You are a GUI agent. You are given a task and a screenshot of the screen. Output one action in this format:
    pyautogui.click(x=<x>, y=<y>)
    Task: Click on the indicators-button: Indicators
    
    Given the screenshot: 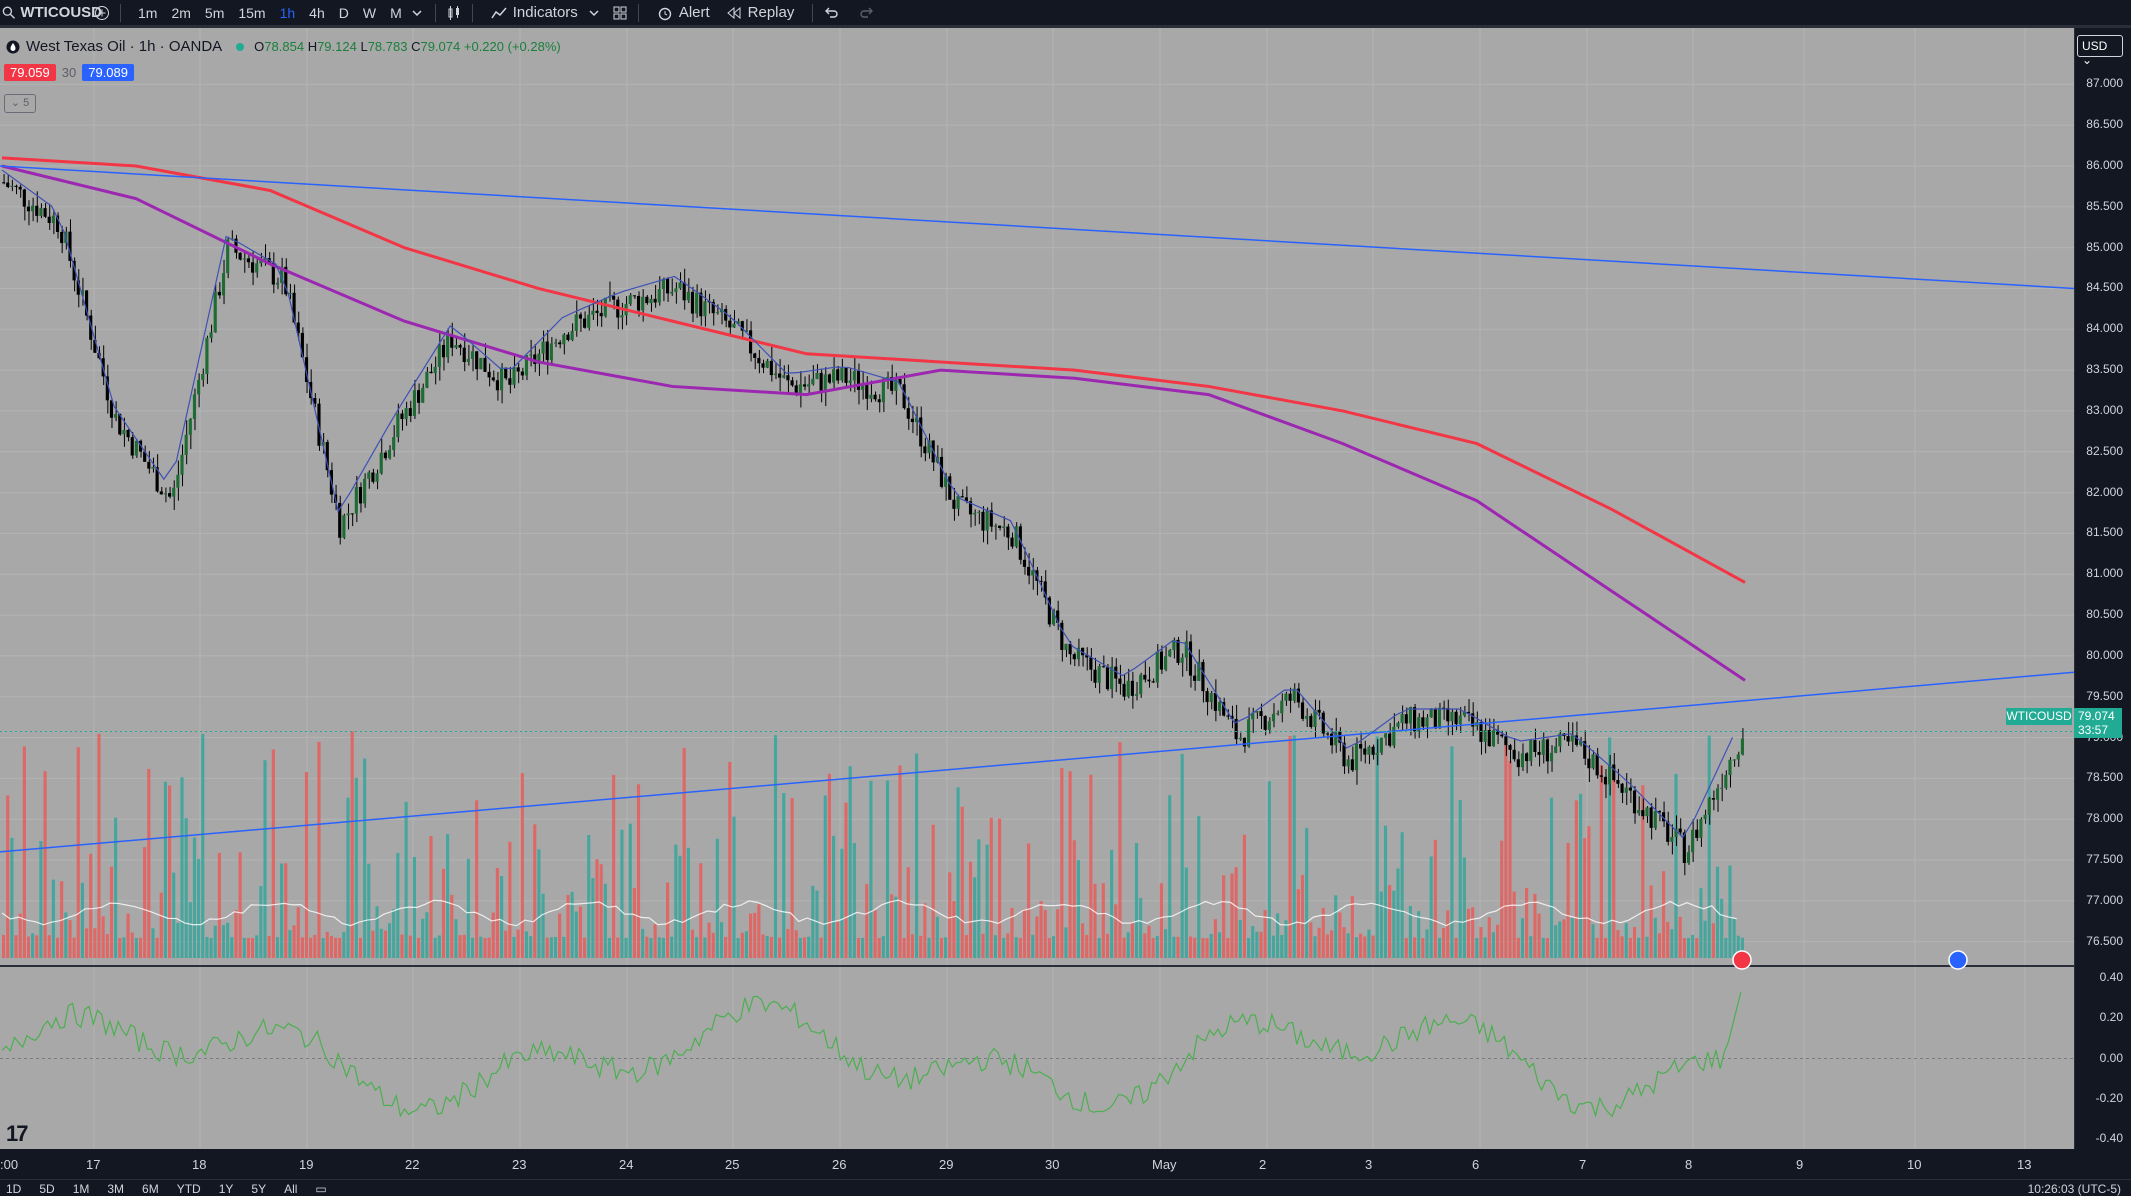 What is the action you would take?
    pyautogui.click(x=534, y=12)
    